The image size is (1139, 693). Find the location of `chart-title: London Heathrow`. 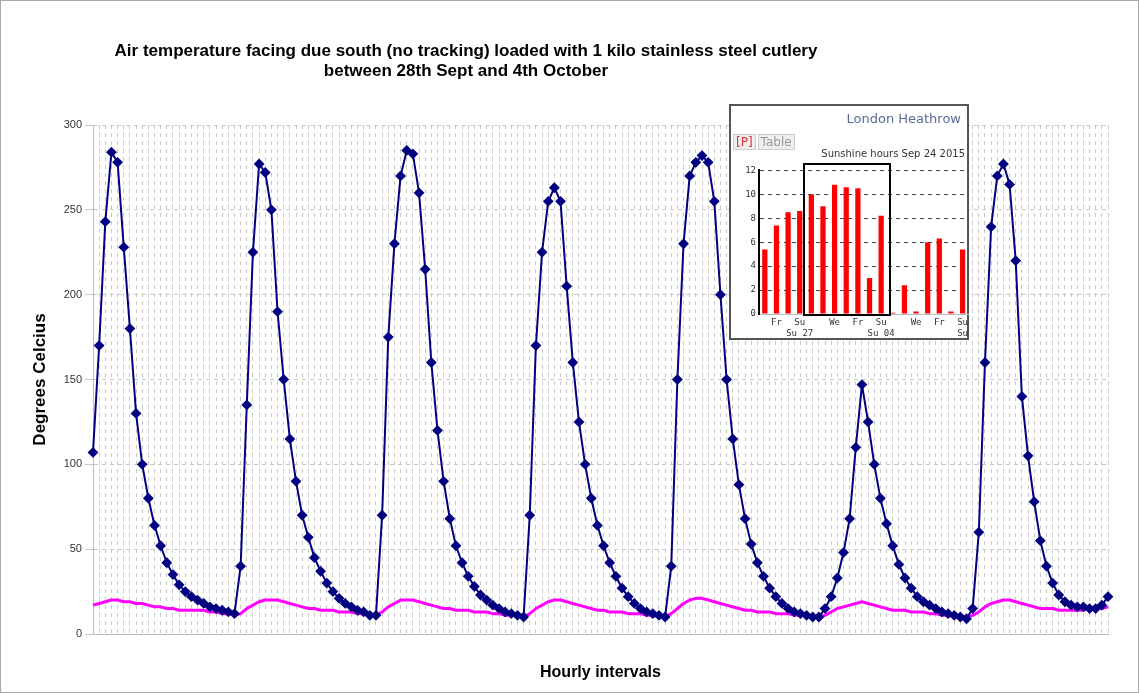

chart-title: London Heathrow is located at coordinates (903, 118).